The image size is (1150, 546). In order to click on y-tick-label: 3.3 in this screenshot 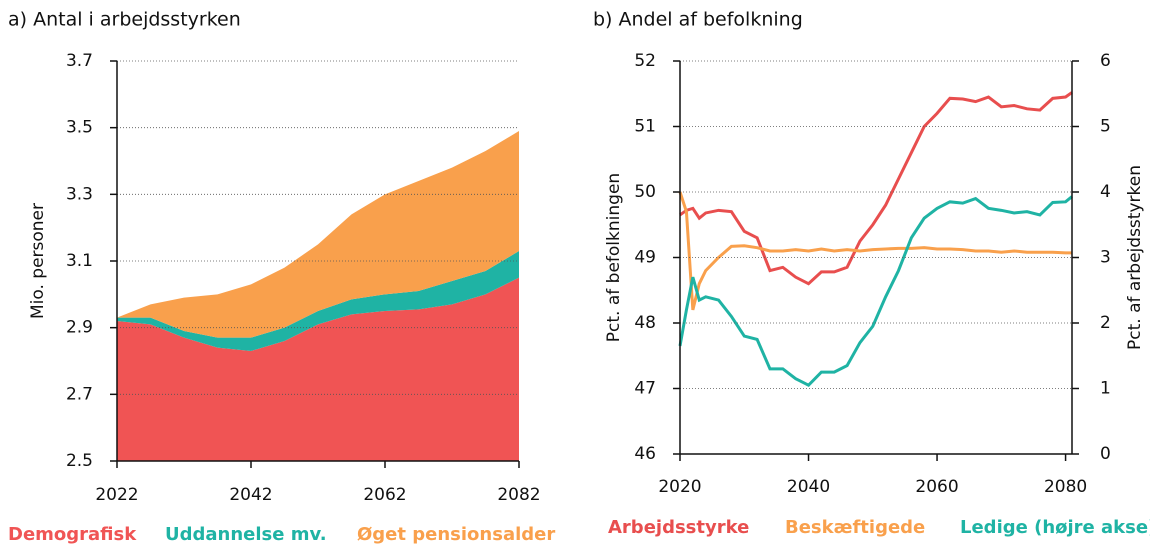, I will do `click(79, 194)`.